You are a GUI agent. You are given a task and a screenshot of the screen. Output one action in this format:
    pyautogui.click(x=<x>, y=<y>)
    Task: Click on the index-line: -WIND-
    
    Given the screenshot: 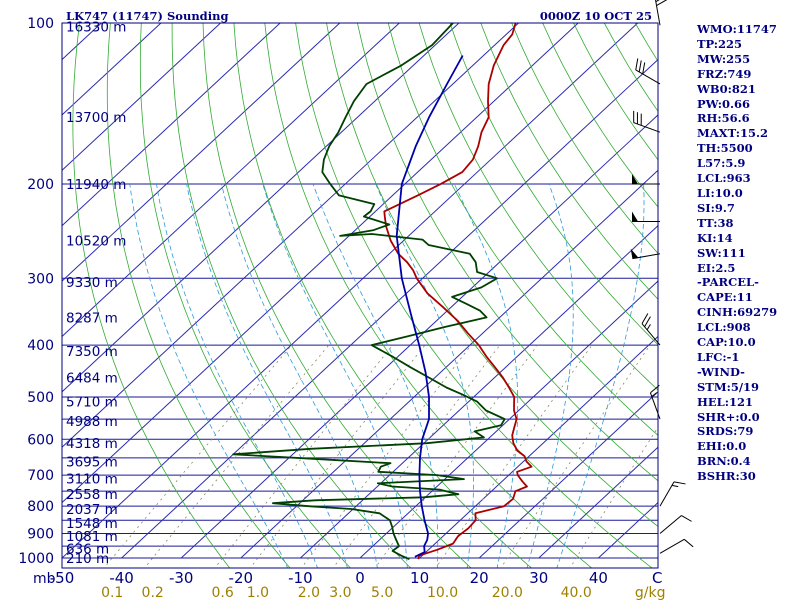 What is the action you would take?
    pyautogui.click(x=721, y=371)
    